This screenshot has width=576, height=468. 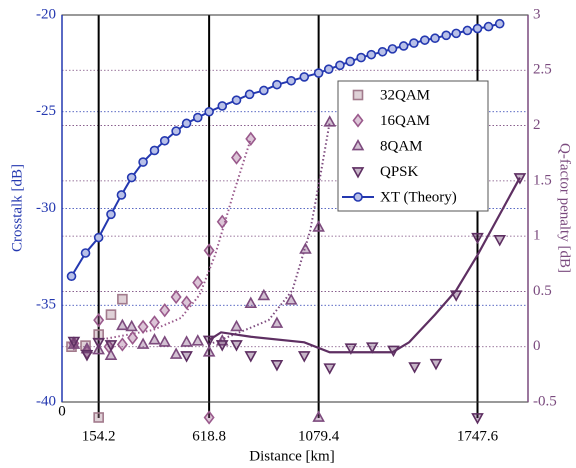 What do you see at coordinates (537, 346) in the screenshot?
I see `y2-tick-label: 0` at bounding box center [537, 346].